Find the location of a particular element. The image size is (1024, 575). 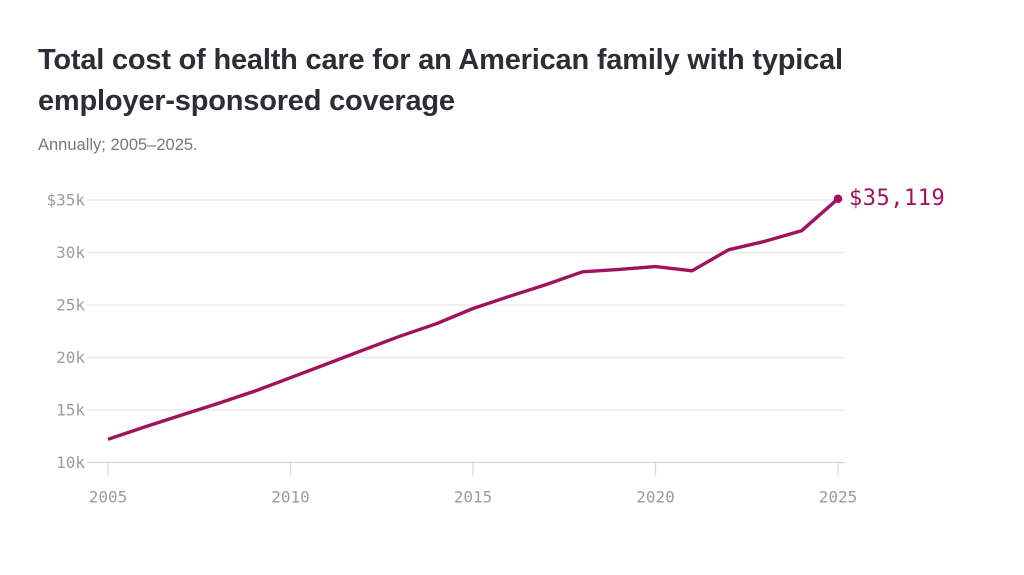

y-axis-label: 15k is located at coordinates (70, 410).